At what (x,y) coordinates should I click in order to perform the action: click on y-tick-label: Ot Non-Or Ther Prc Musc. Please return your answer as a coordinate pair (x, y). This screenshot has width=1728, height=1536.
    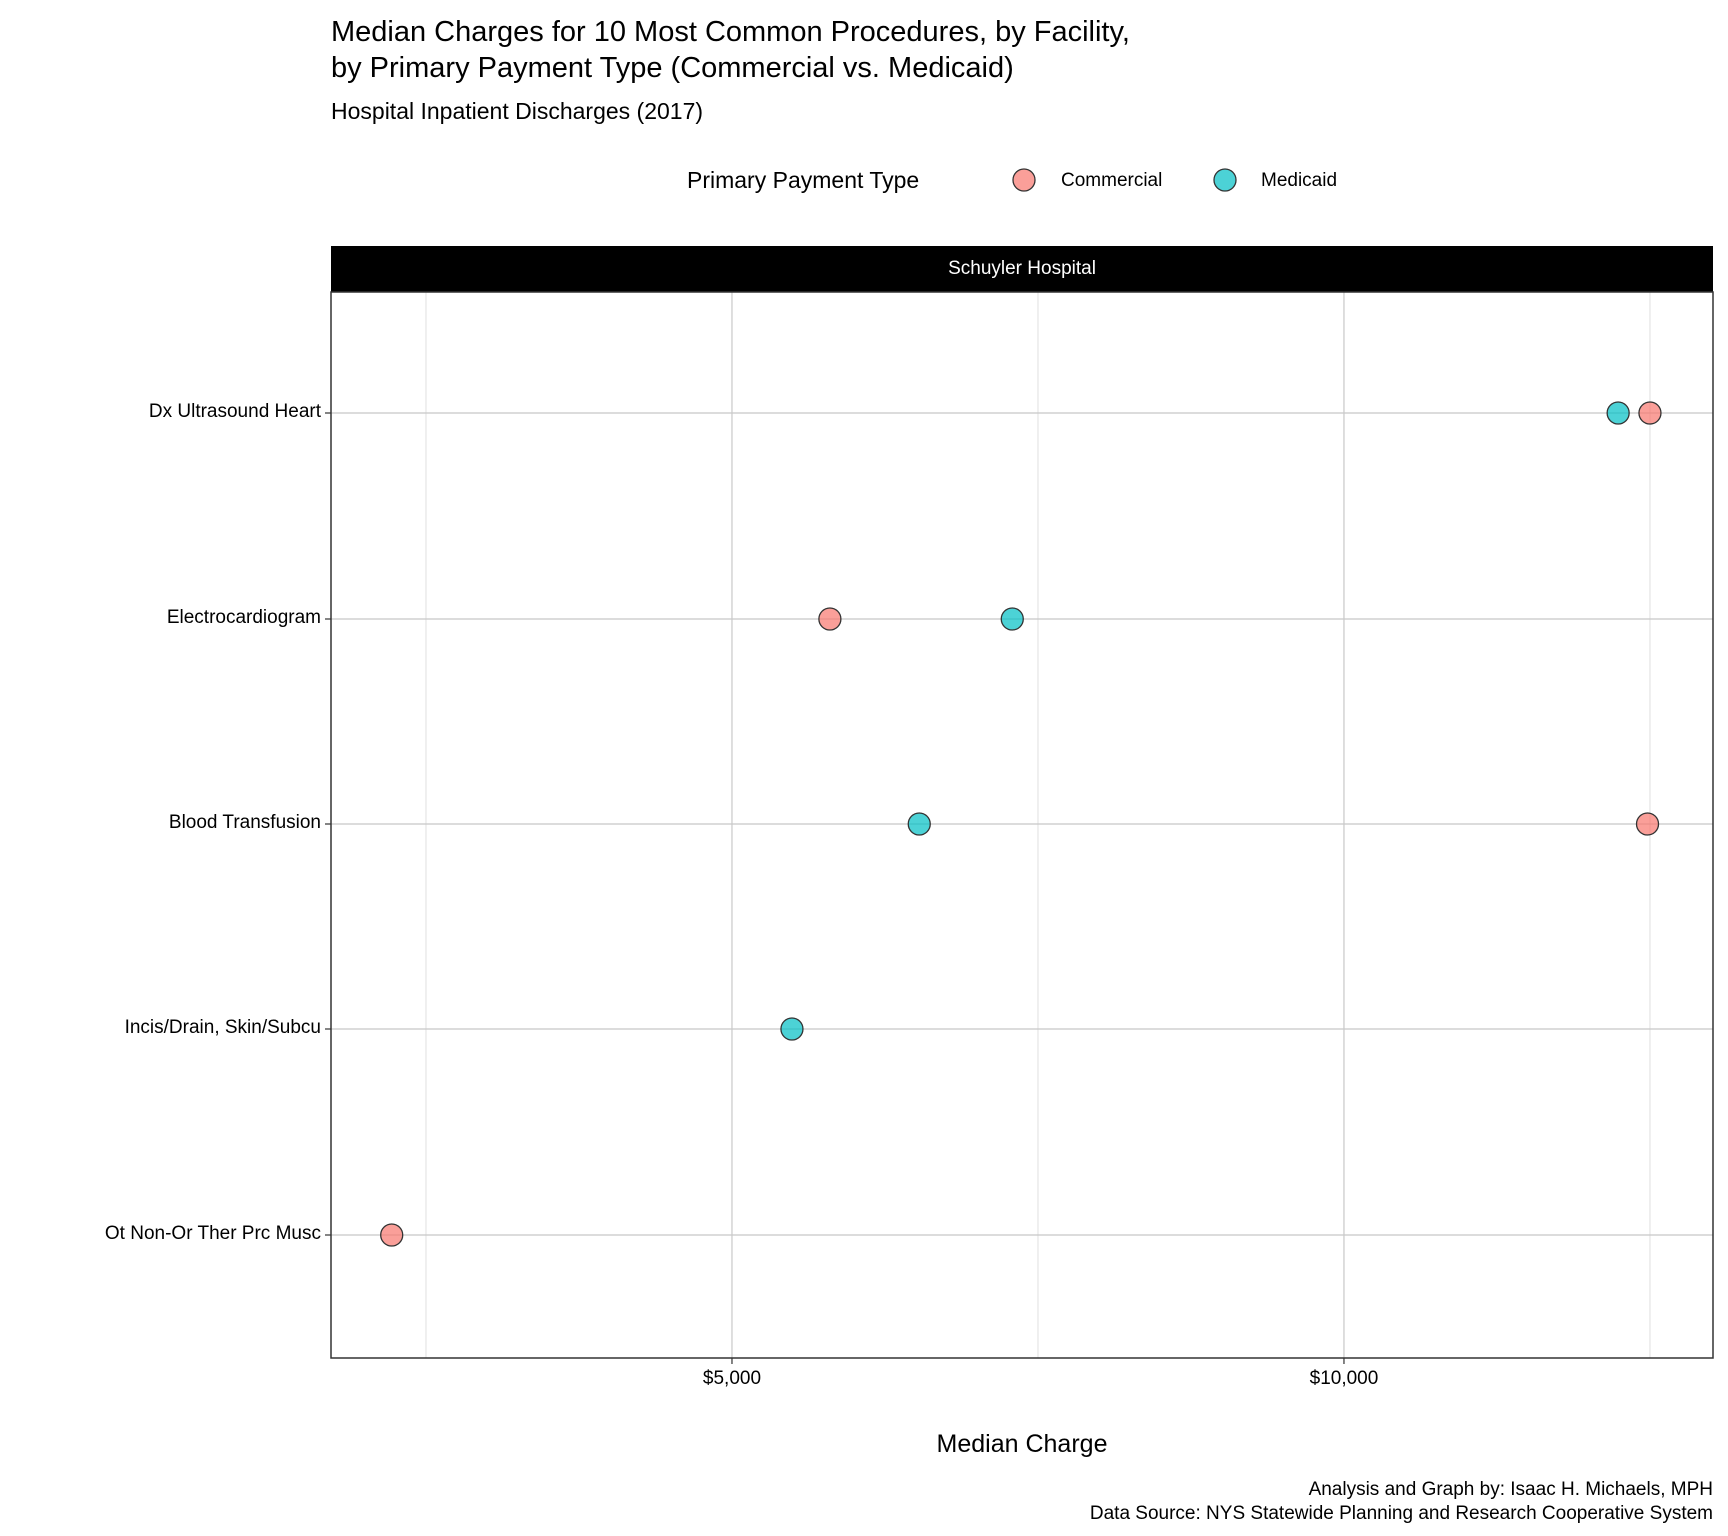
    Looking at the image, I should click on (212, 1233).